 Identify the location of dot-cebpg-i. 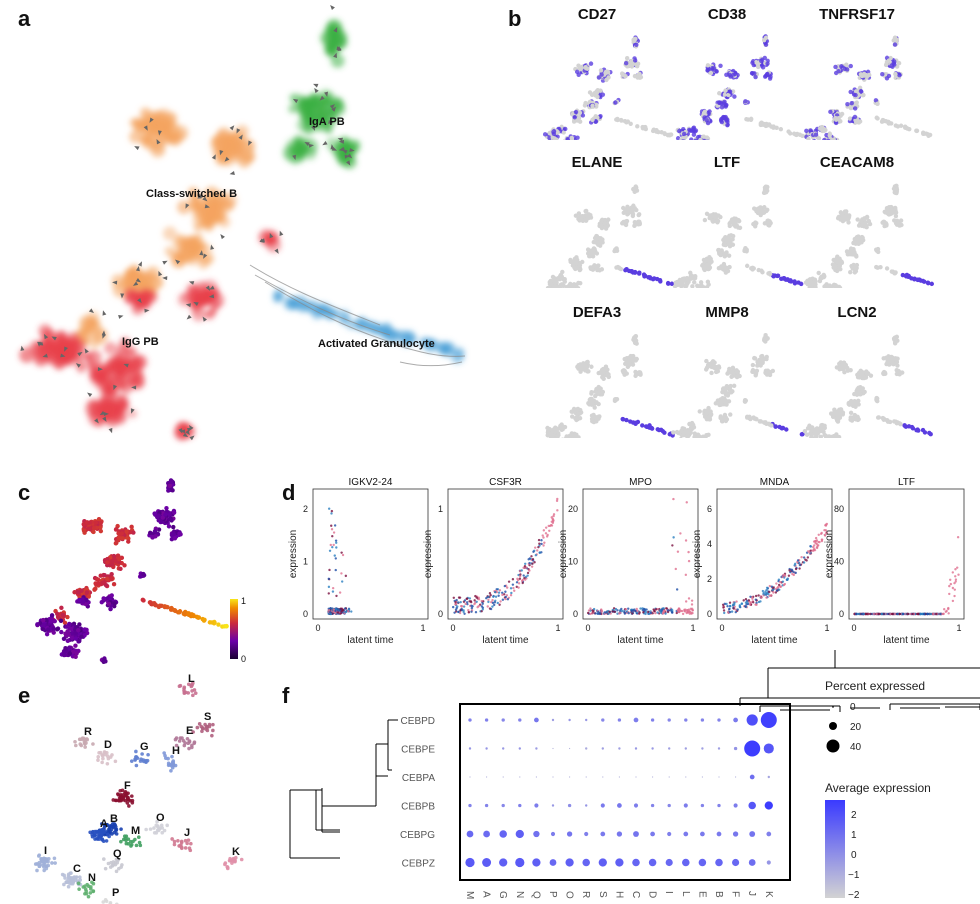
(669, 834).